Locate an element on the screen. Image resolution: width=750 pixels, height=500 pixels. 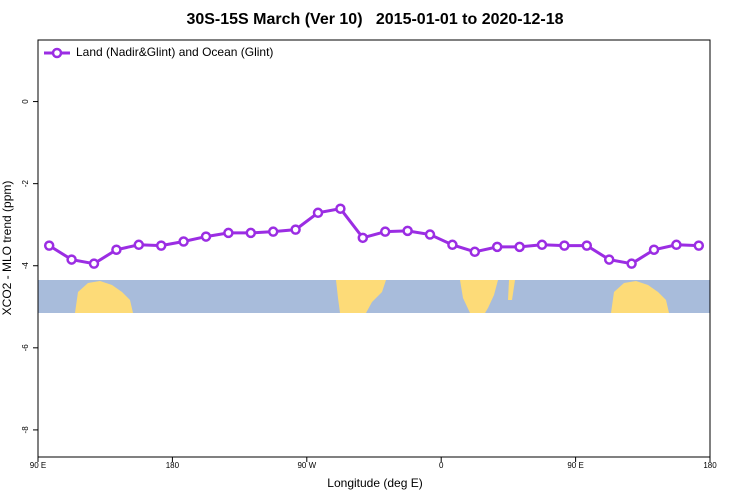
y-axis-label: XCO2 - MLO trend (ppm) is located at coordinates (7, 248).